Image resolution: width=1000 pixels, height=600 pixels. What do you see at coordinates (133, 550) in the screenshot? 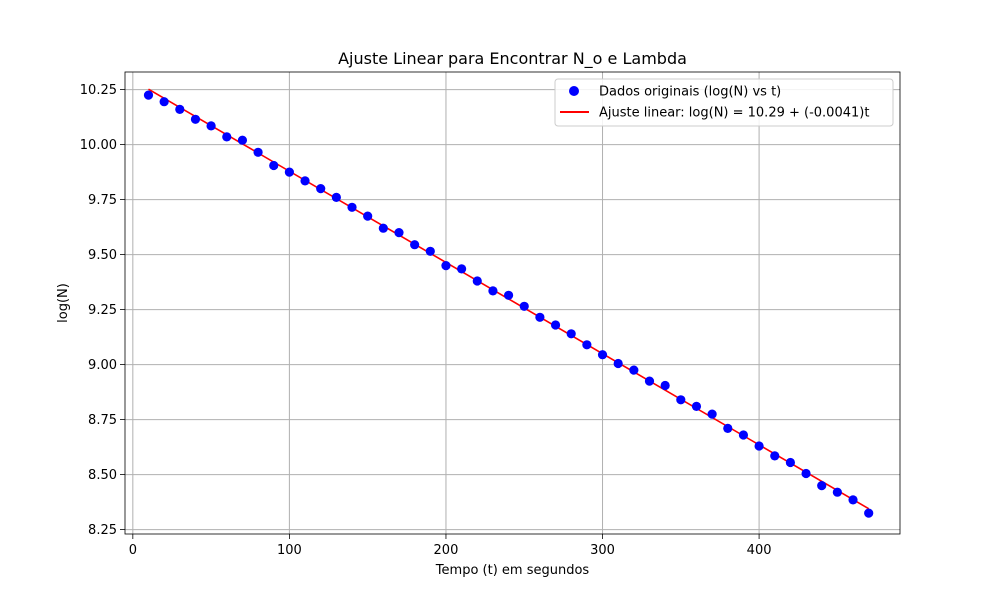
I see `x-tick-label: 0` at bounding box center [133, 550].